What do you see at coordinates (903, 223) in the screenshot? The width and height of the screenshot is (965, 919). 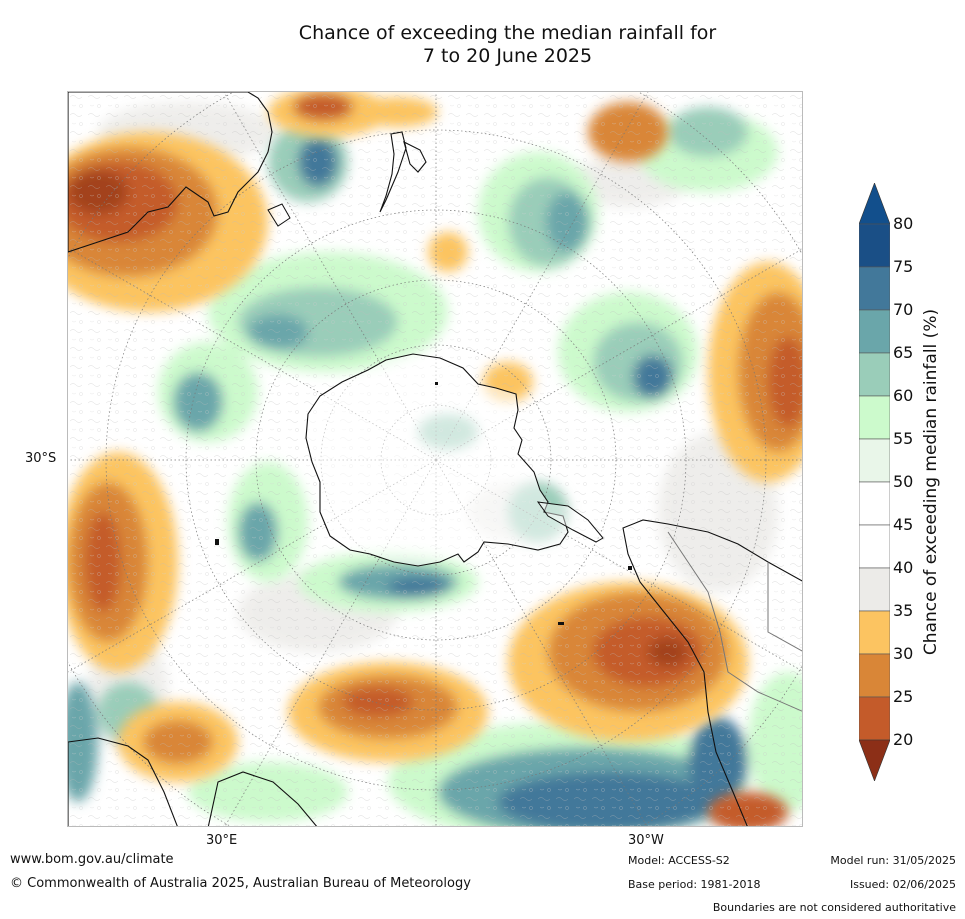 I see `colorbar-tick-80: 80` at bounding box center [903, 223].